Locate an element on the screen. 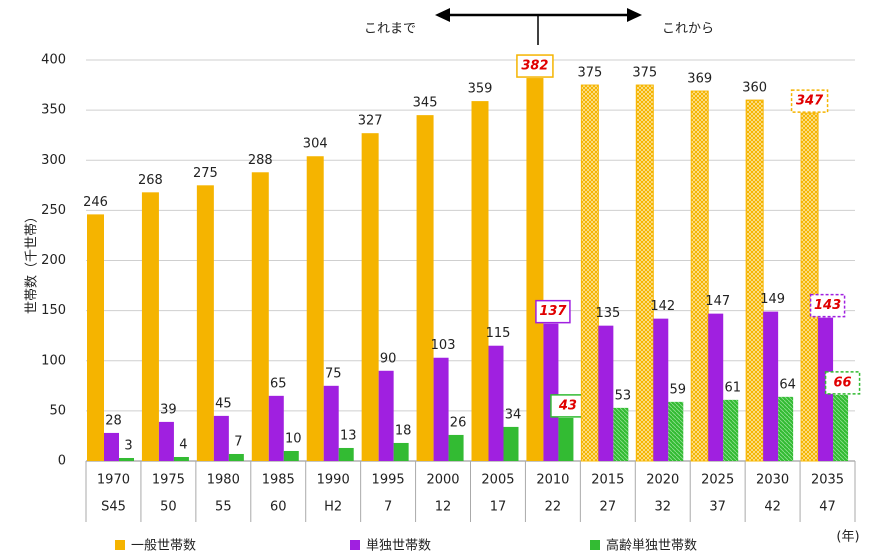  data-label: 103 is located at coordinates (443, 345).